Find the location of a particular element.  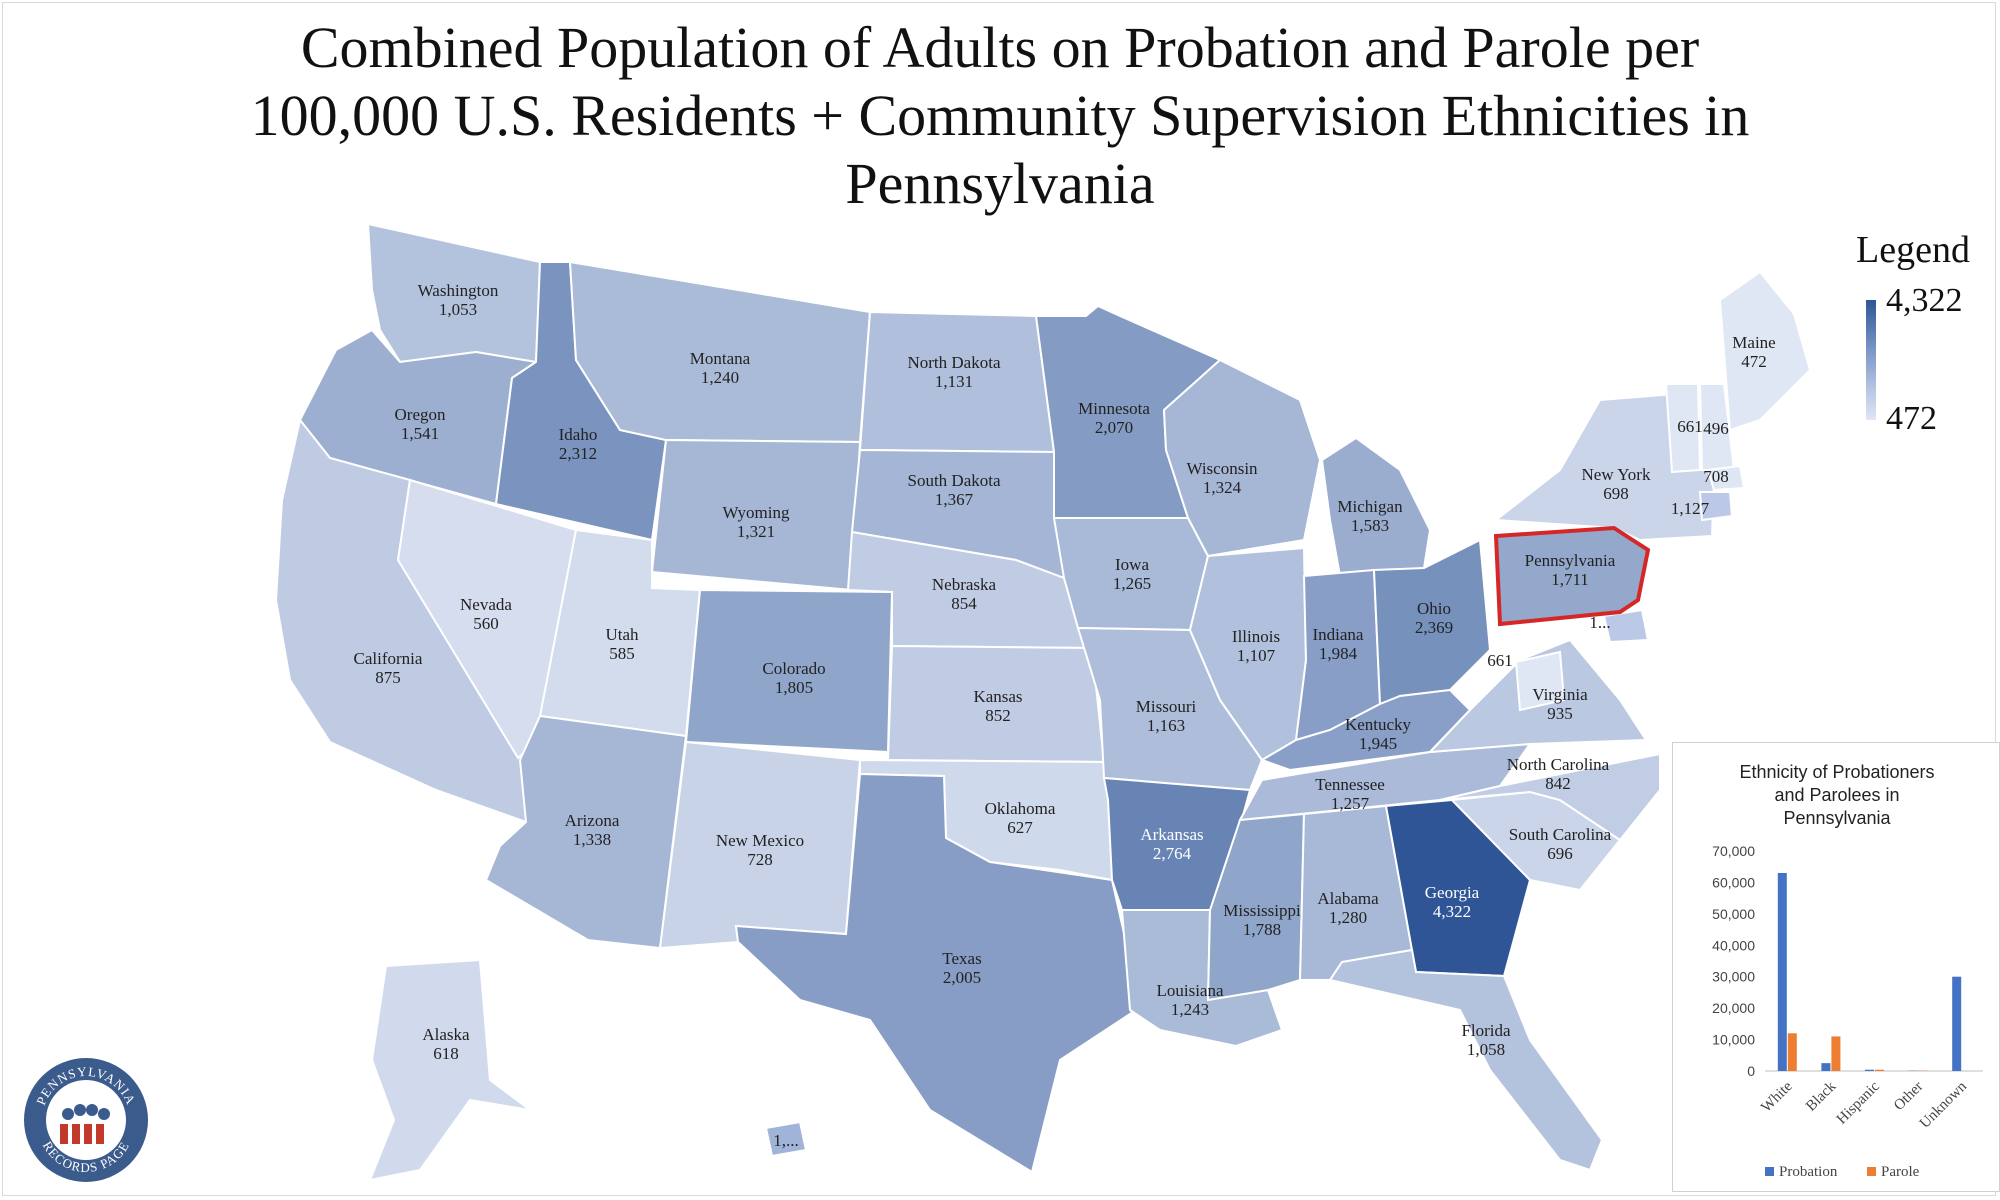

state-value-louisiana: 1,243 is located at coordinates (1190, 1009).